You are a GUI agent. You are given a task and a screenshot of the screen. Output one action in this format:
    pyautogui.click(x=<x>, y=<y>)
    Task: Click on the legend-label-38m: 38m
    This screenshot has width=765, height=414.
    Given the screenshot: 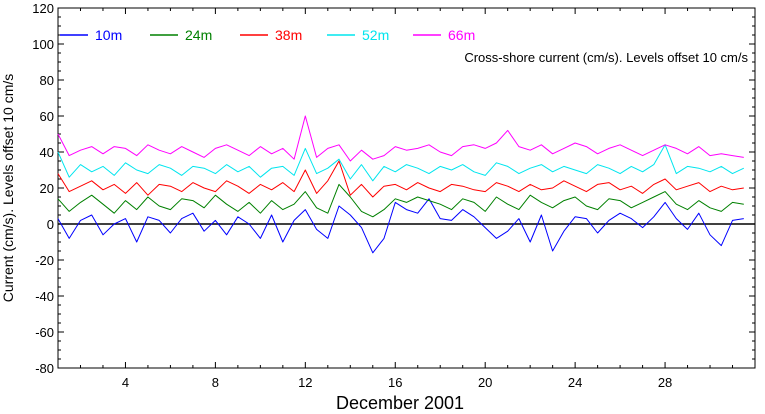 What is the action you would take?
    pyautogui.click(x=288, y=35)
    